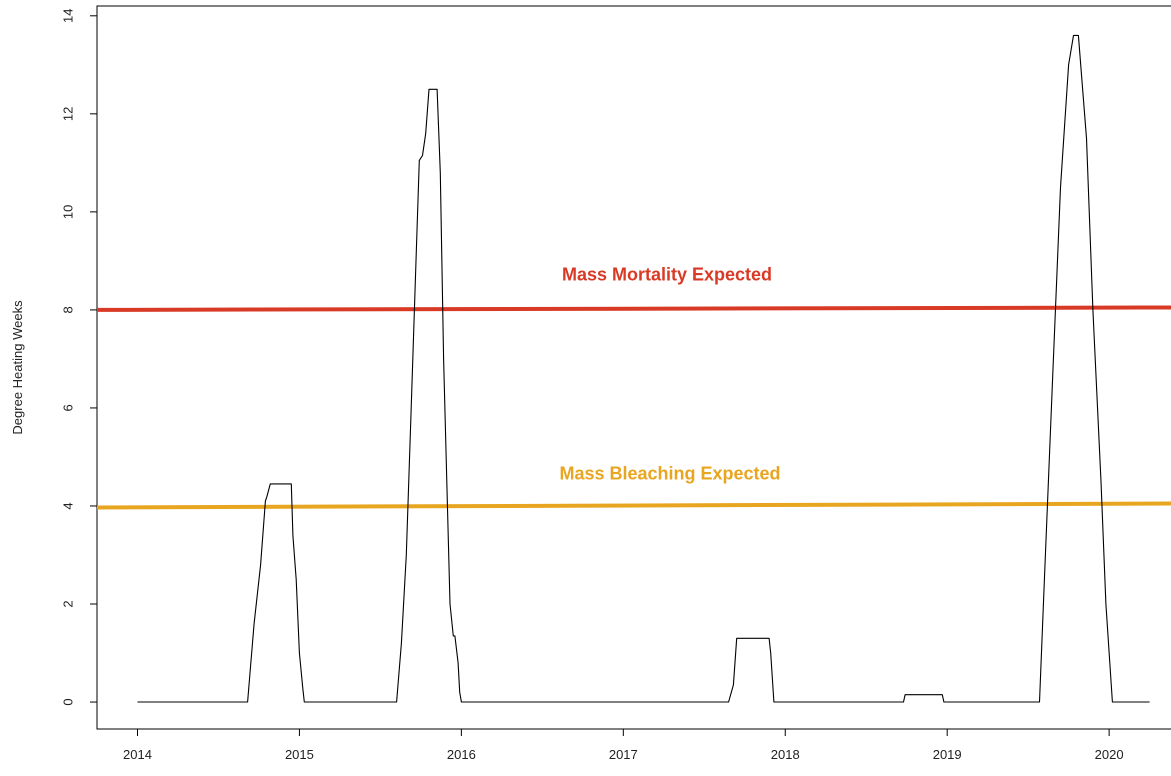 This screenshot has width=1171, height=776. Describe the element at coordinates (67, 309) in the screenshot. I see `y-tick-label: 8` at that location.